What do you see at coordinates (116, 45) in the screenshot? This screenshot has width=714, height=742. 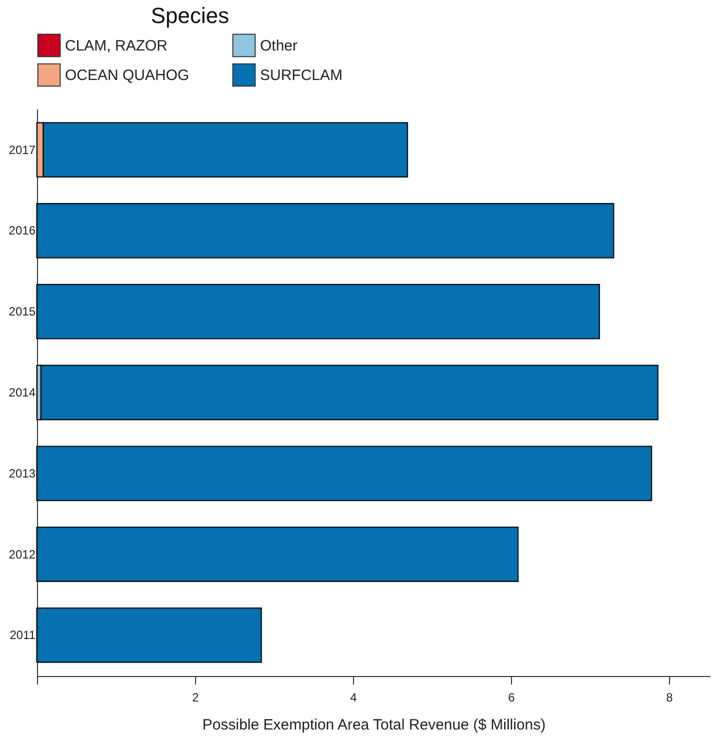 I see `legend-label: CLAM, RAZOR` at bounding box center [116, 45].